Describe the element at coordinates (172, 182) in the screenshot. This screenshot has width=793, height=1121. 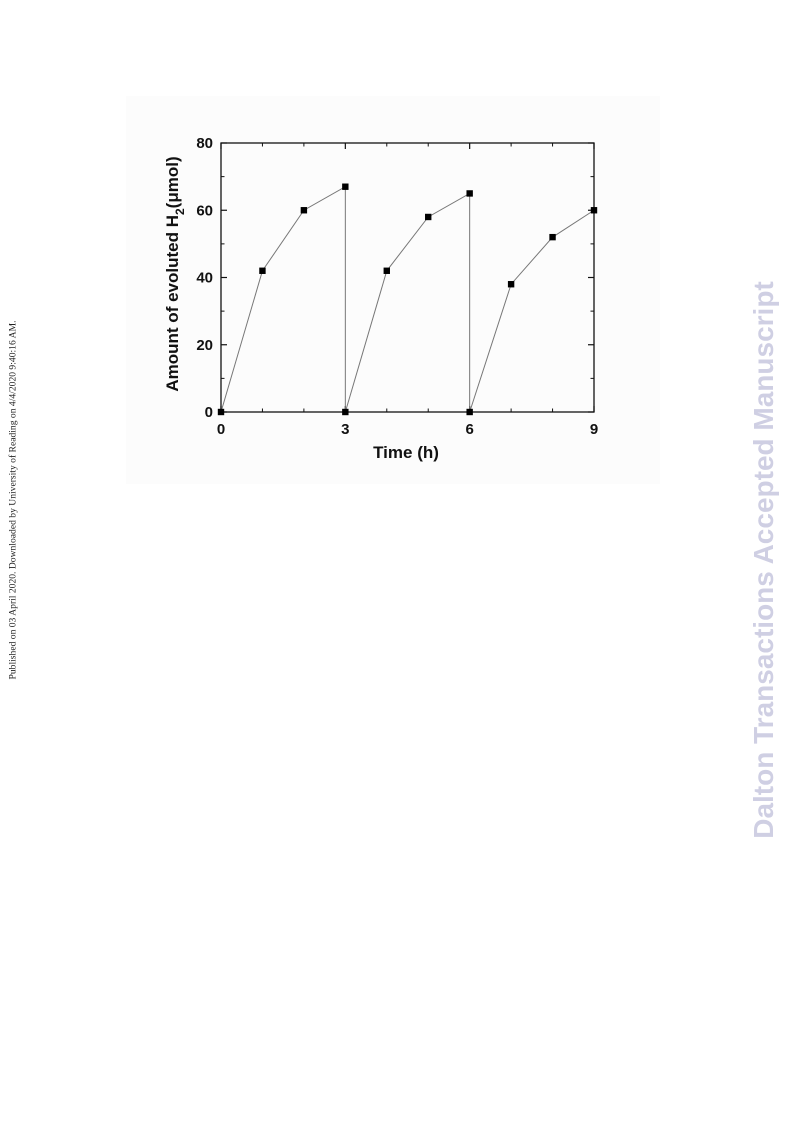
I see `y-axis-title-unit: (μmol)` at that location.